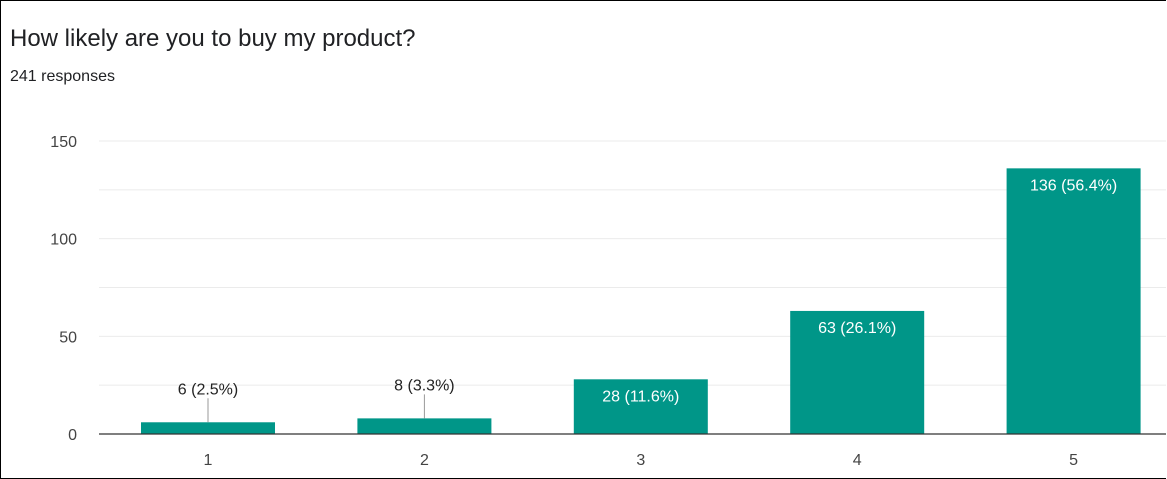 The width and height of the screenshot is (1167, 479). Describe the element at coordinates (1073, 460) in the screenshot. I see `x-tick-label: 5` at that location.